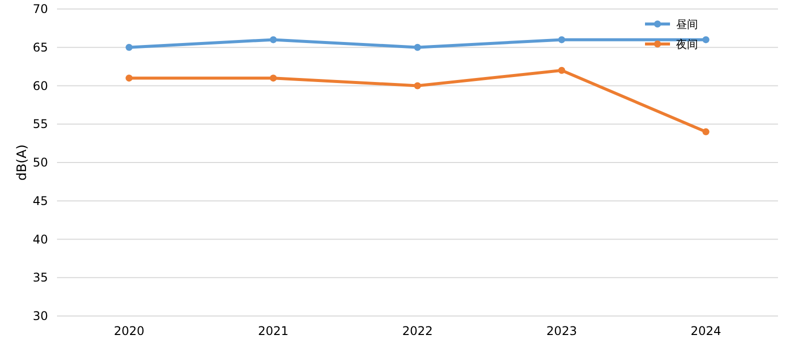 This screenshot has height=344, width=796. Describe the element at coordinates (273, 331) in the screenshot. I see `x-tick-label: 2021` at that location.